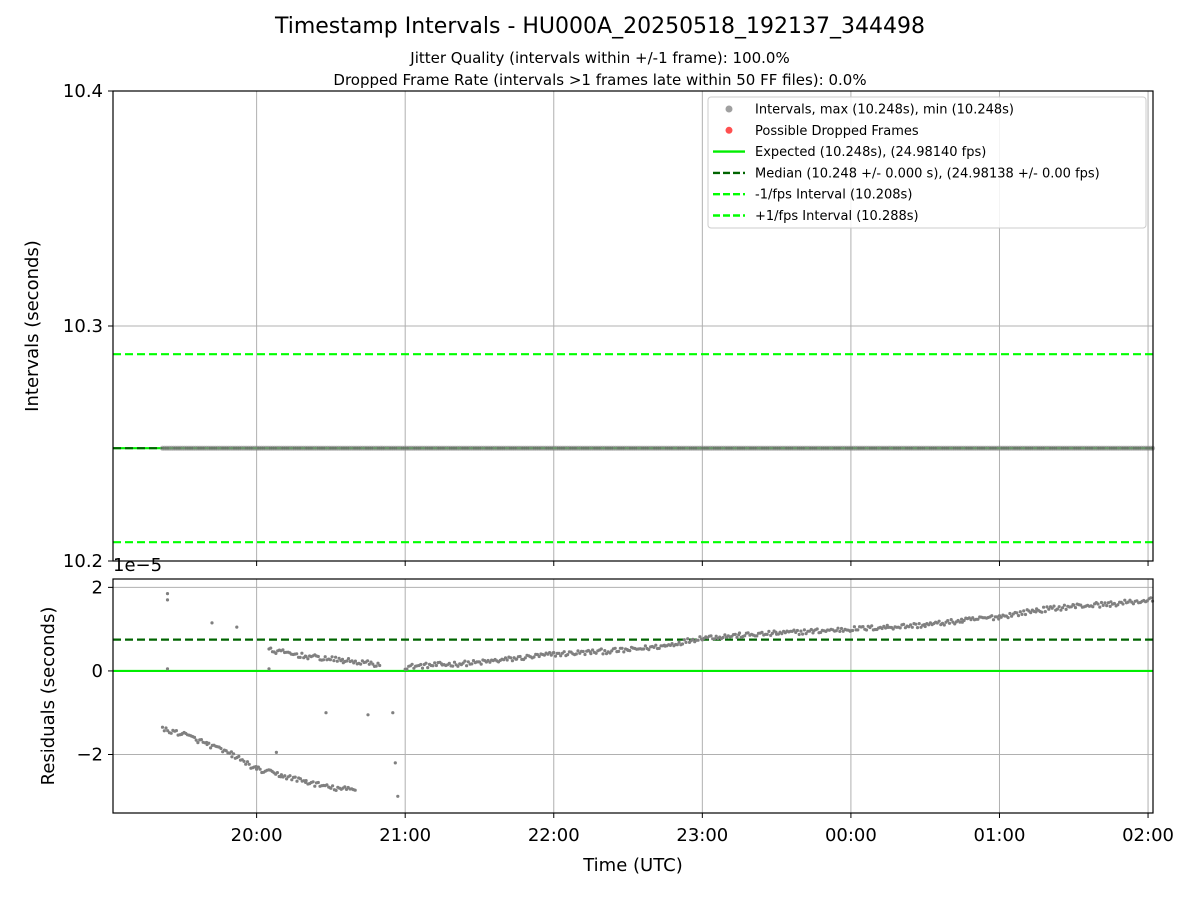 This screenshot has height=900, width=1200. I want to click on legend-marker, so click(729, 109).